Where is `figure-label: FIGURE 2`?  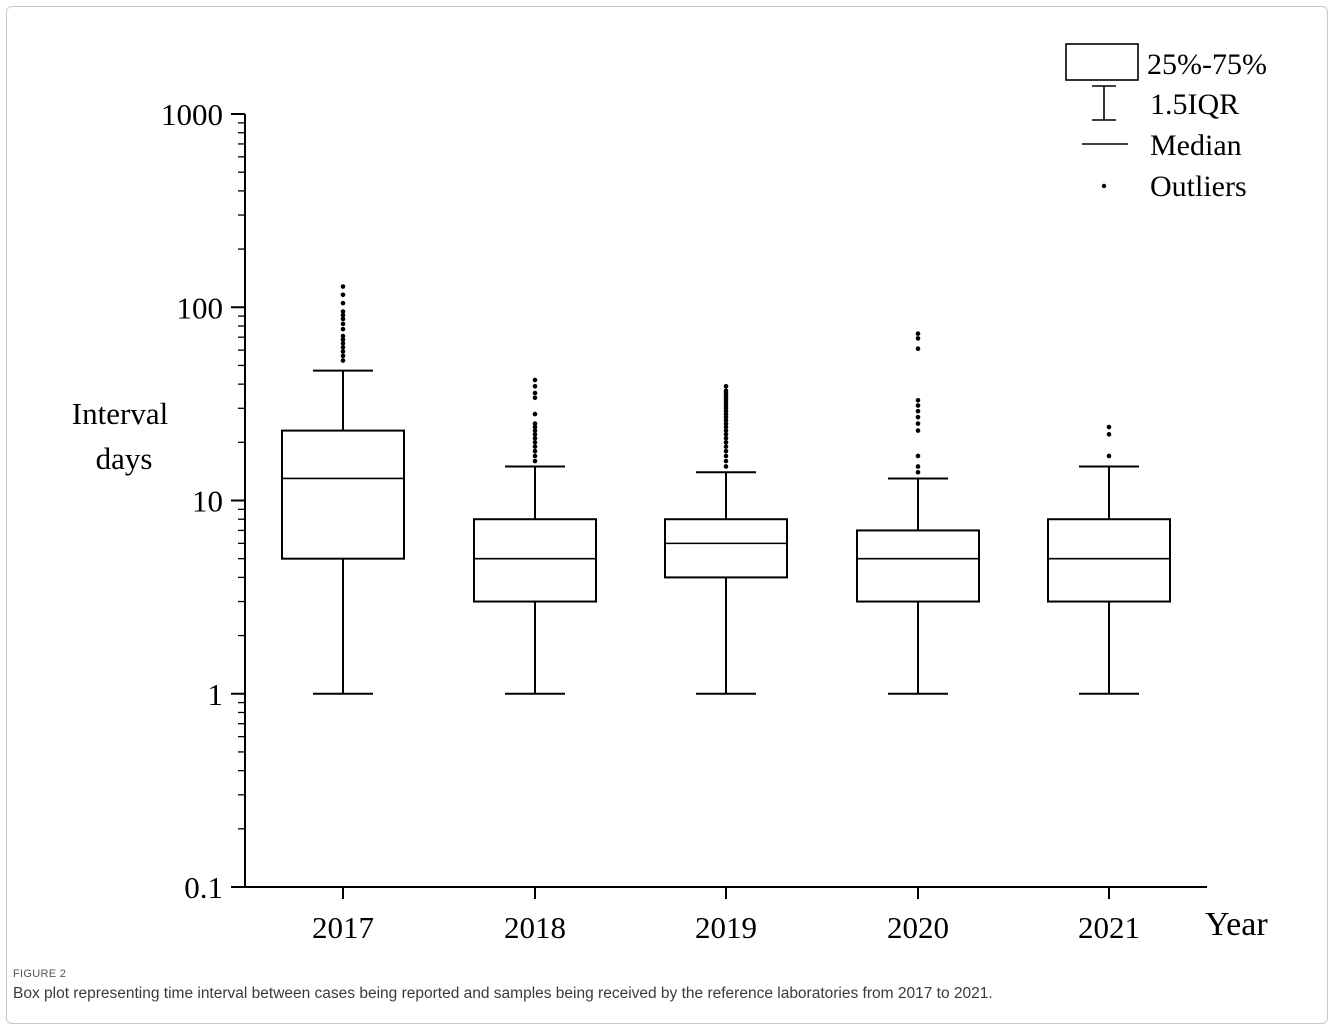
figure-label: FIGURE 2 is located at coordinates (40, 974).